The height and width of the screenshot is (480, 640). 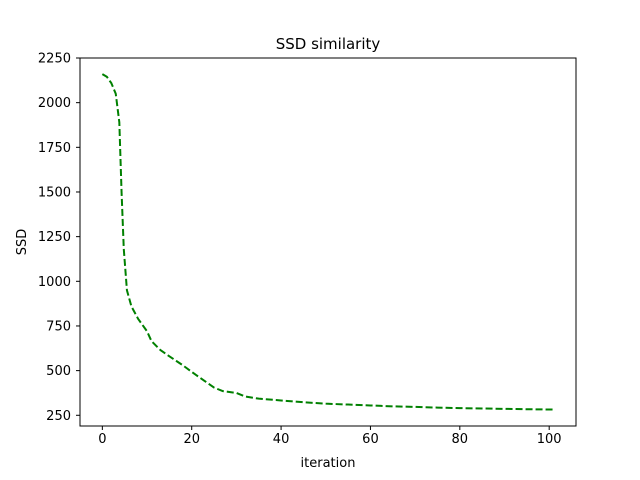 I want to click on y-tick-label: 500, so click(x=58, y=371).